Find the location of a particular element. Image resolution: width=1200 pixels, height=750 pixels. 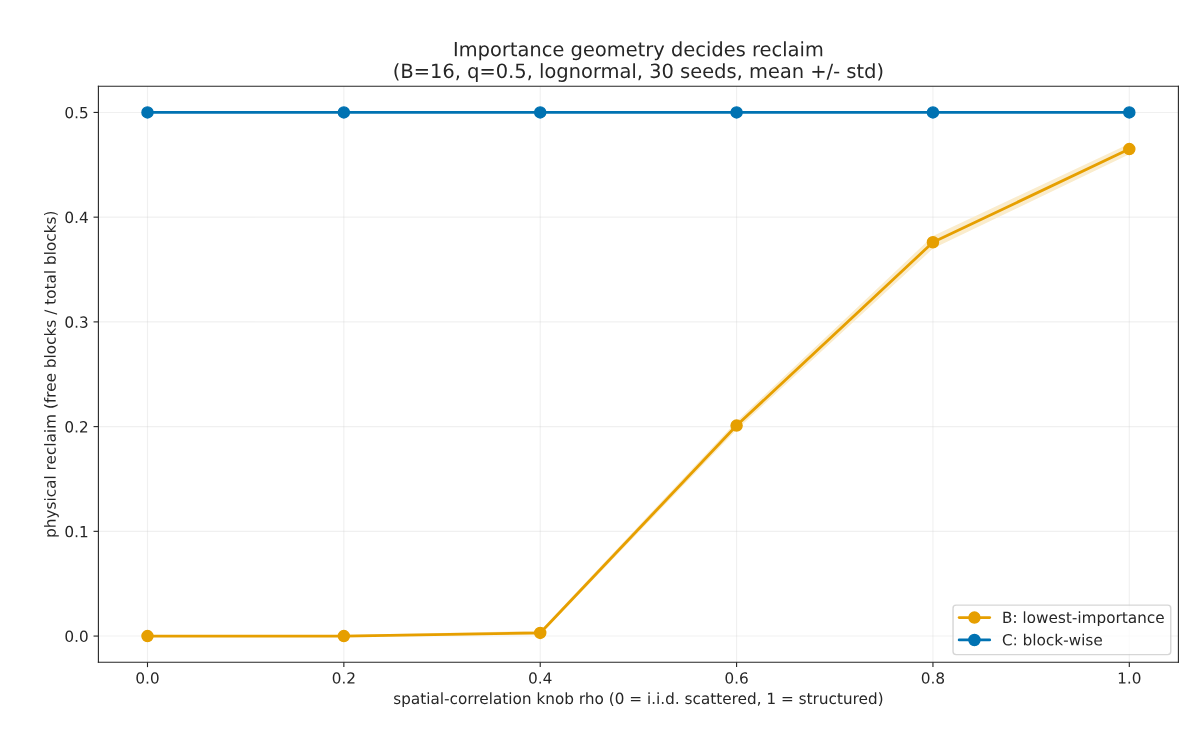

chart-title: Importance geometry decides reclaim (B=16, q=0.5, lognormal, 30 seeds, mean +/- std) is located at coordinates (638, 61).